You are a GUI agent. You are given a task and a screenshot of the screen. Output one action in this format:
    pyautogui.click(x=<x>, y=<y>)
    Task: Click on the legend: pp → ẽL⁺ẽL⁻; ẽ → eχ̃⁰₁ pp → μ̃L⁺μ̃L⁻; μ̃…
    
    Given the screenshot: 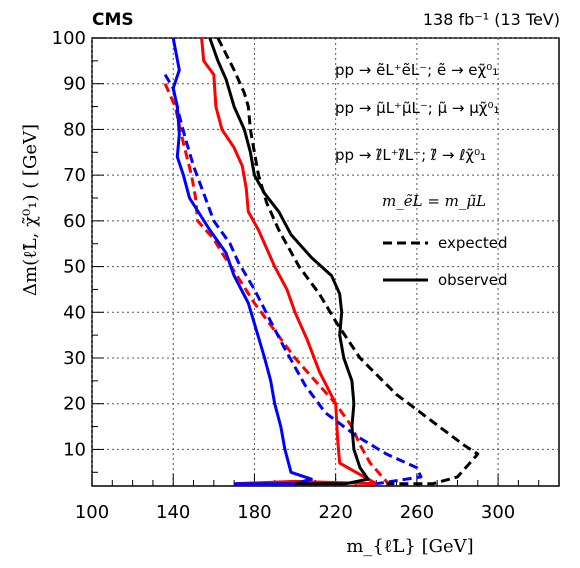 What is the action you would take?
    pyautogui.click(x=421, y=175)
    